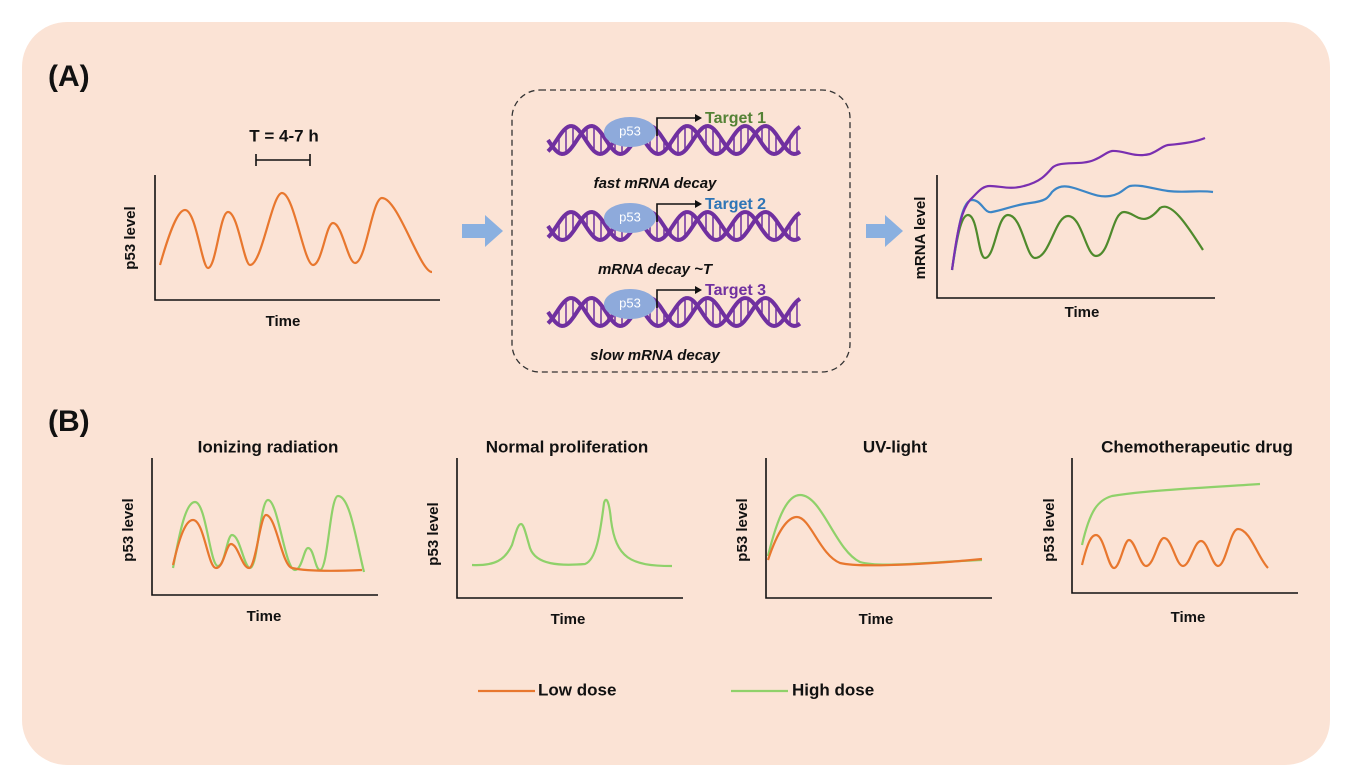  I want to click on plot-title: UV-light, so click(895, 446).